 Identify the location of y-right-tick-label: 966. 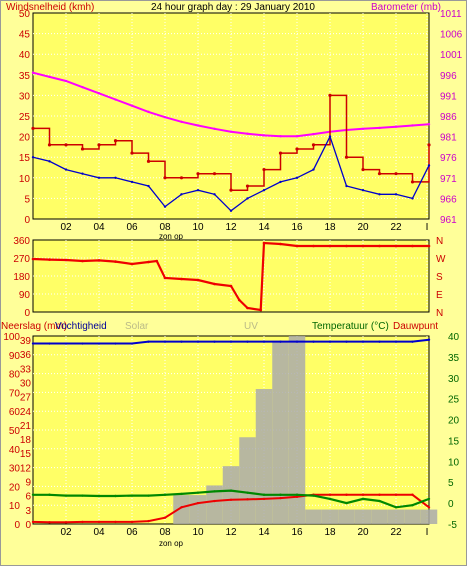
(448, 199).